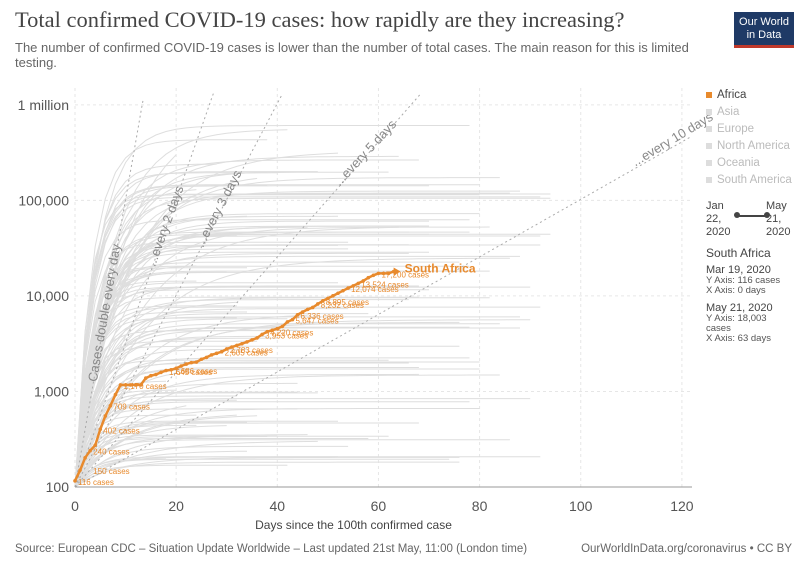  I want to click on legend-item-south-america: South America, so click(749, 180).